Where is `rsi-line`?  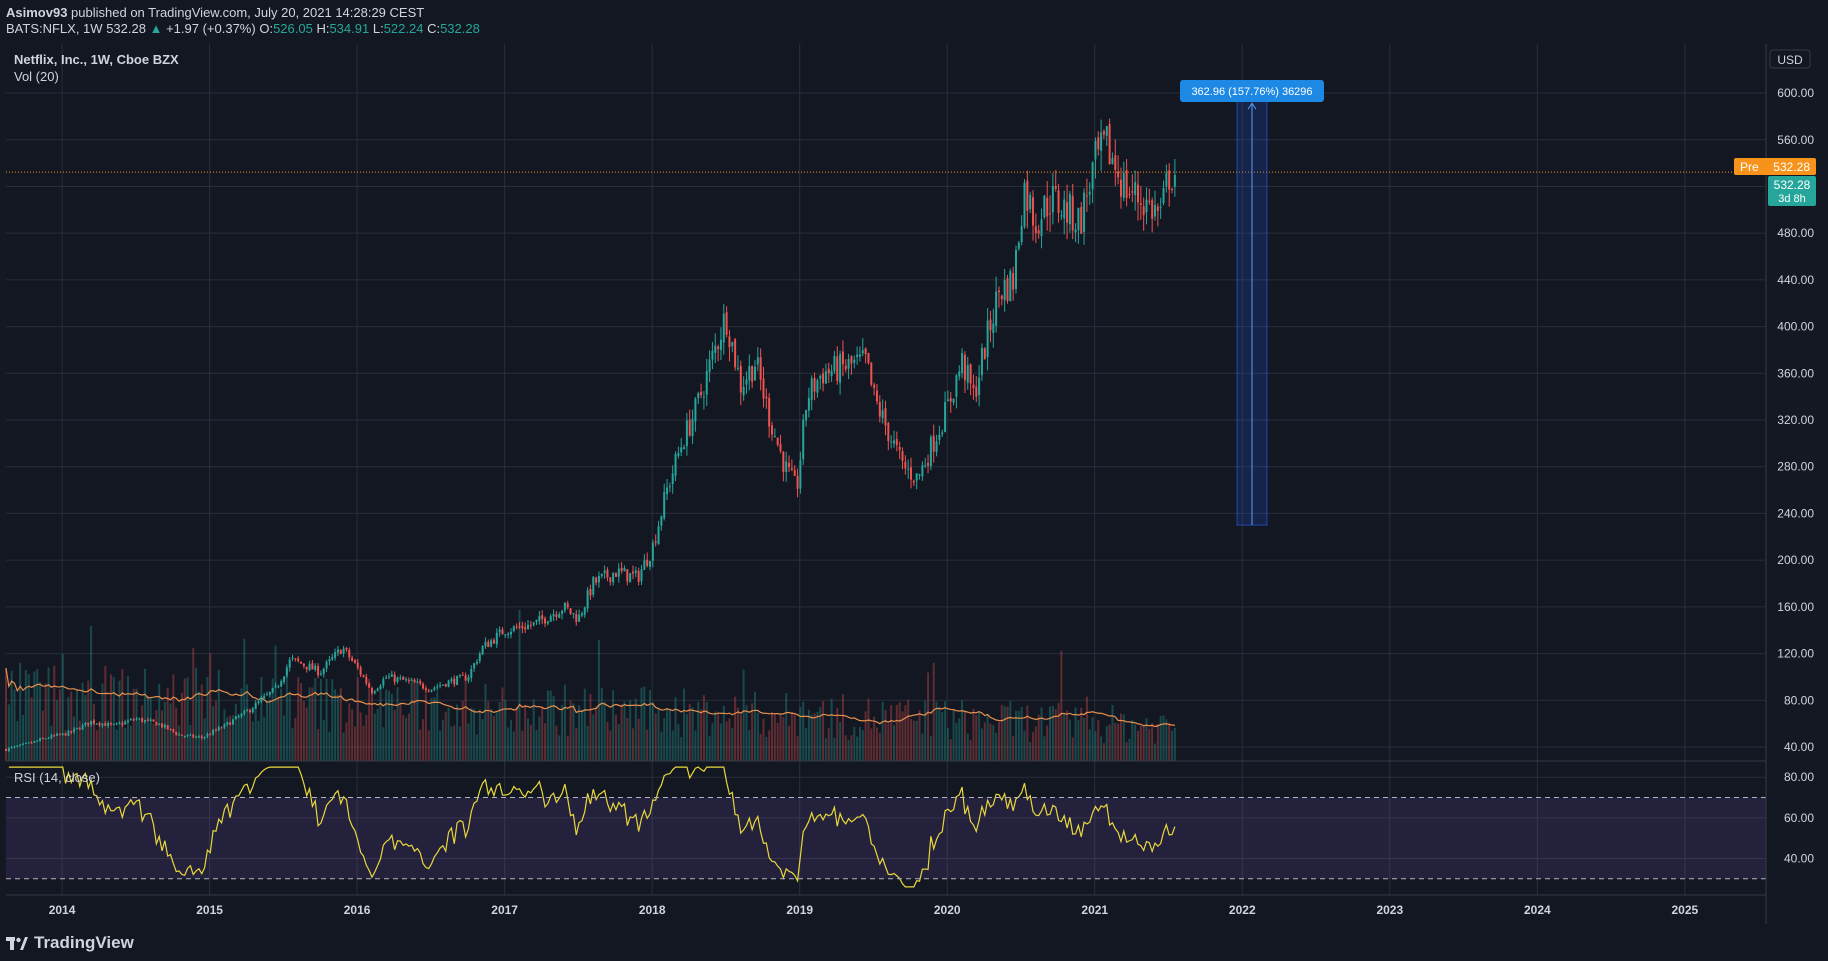
rsi-line is located at coordinates (592, 827).